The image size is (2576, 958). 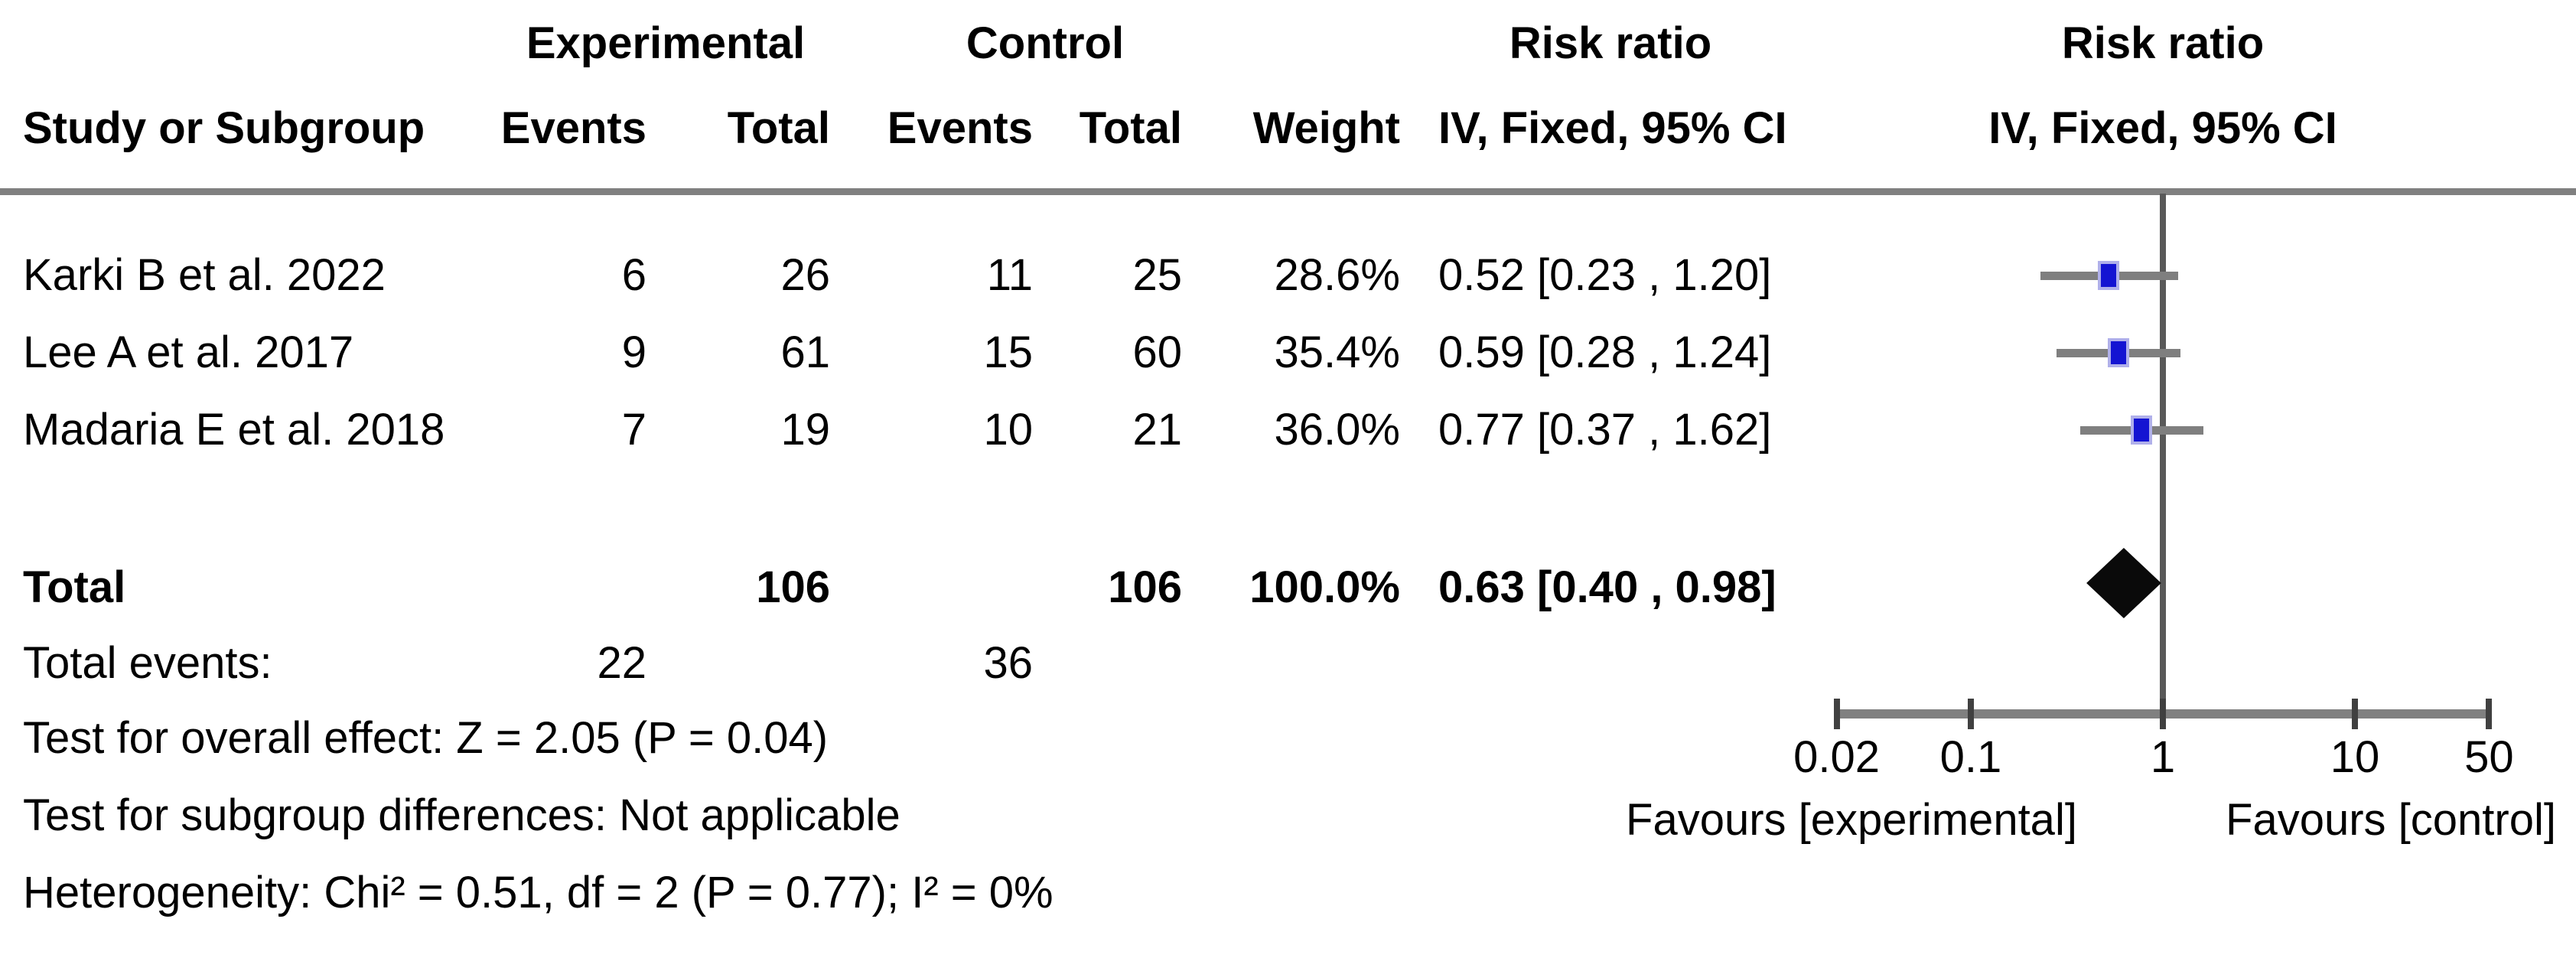 What do you see at coordinates (1010, 275) in the screenshot?
I see `events-ctl: 11` at bounding box center [1010, 275].